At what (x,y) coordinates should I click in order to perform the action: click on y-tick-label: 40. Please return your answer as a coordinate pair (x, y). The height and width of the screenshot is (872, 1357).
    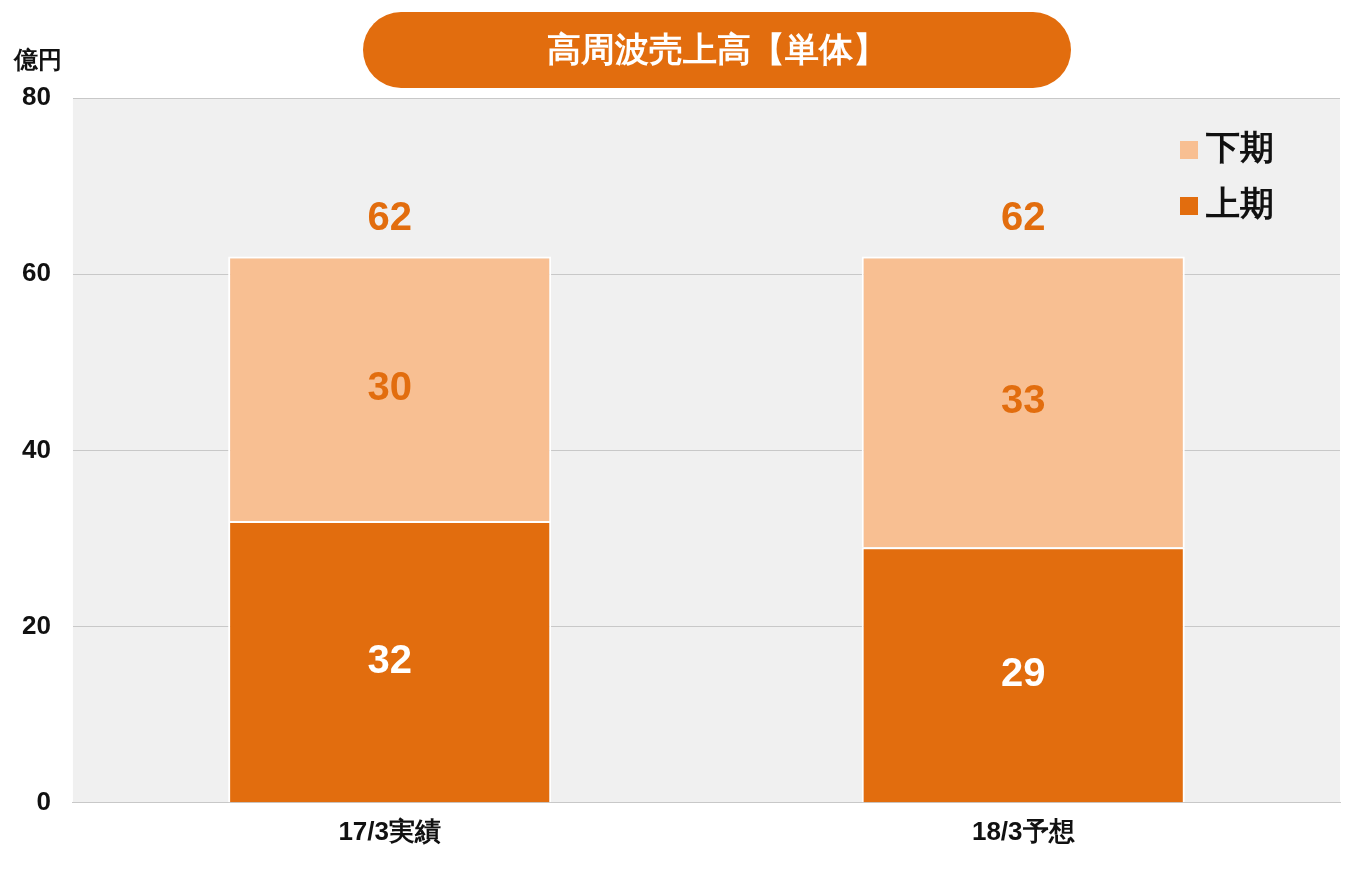
    Looking at the image, I should click on (36, 448).